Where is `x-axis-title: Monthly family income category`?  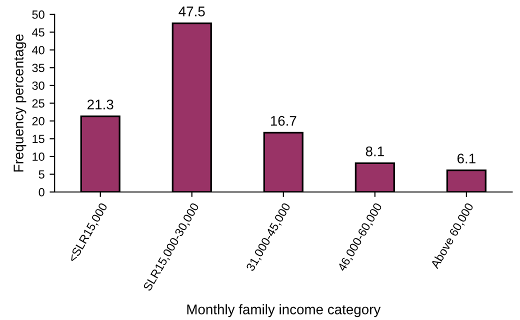 x-axis-title: Monthly family income category is located at coordinates (284, 311).